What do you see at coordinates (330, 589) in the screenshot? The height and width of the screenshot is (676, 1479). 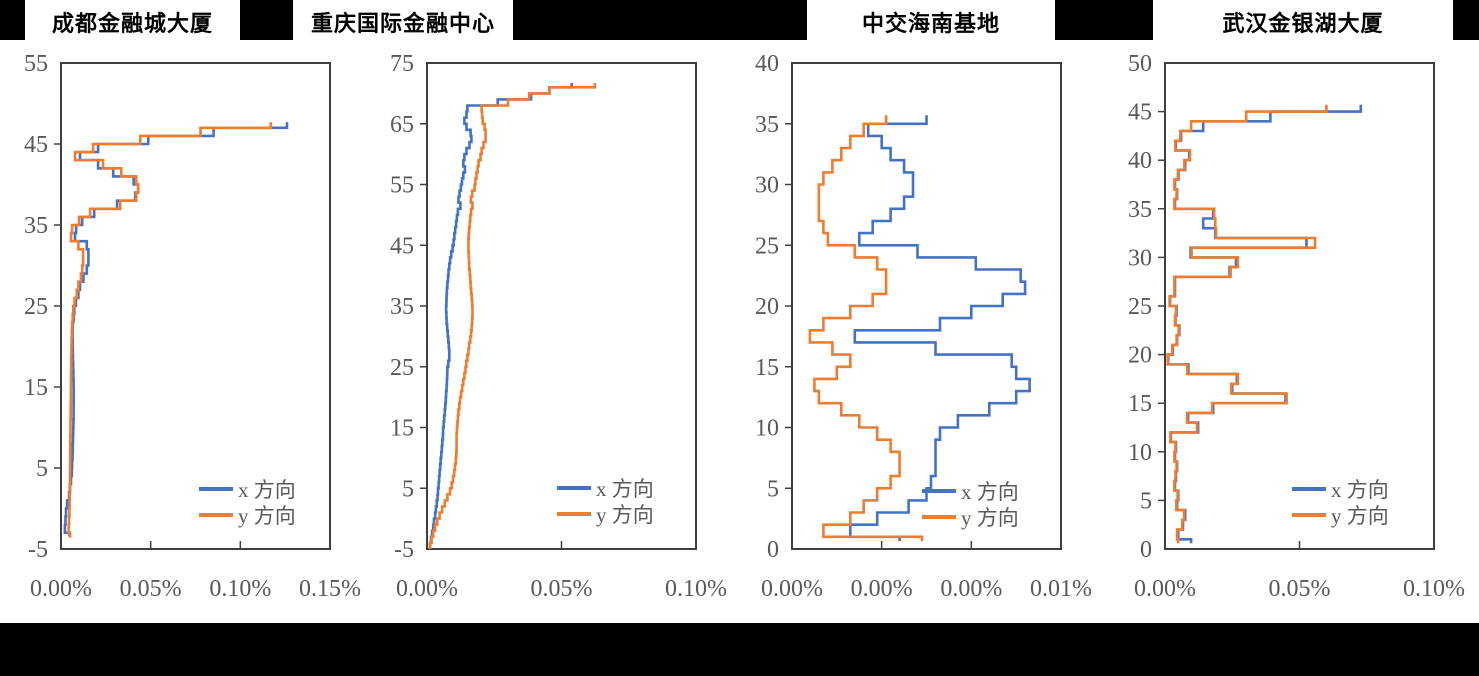 I see `x-axis-tick-label: 0.15%` at bounding box center [330, 589].